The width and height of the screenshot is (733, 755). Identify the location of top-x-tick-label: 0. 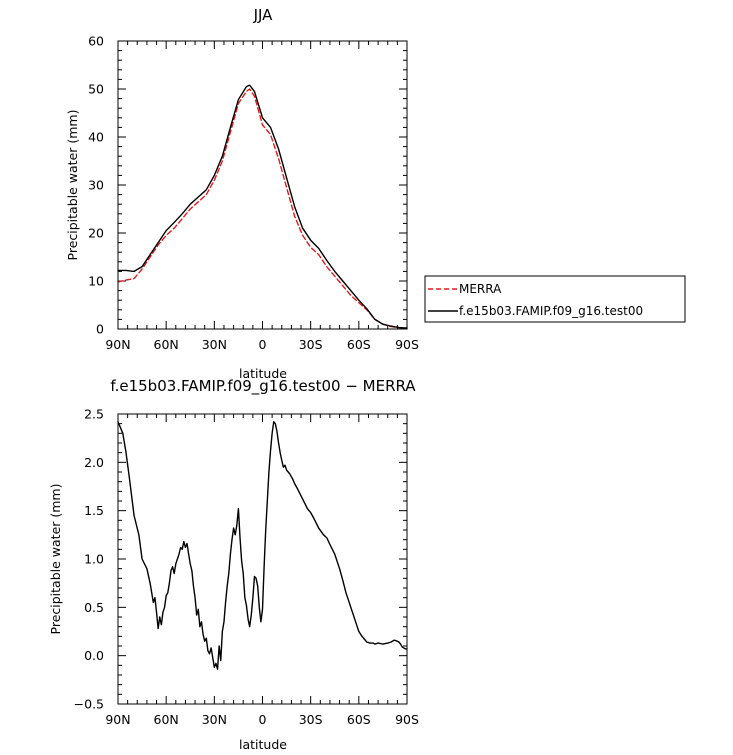
(263, 344).